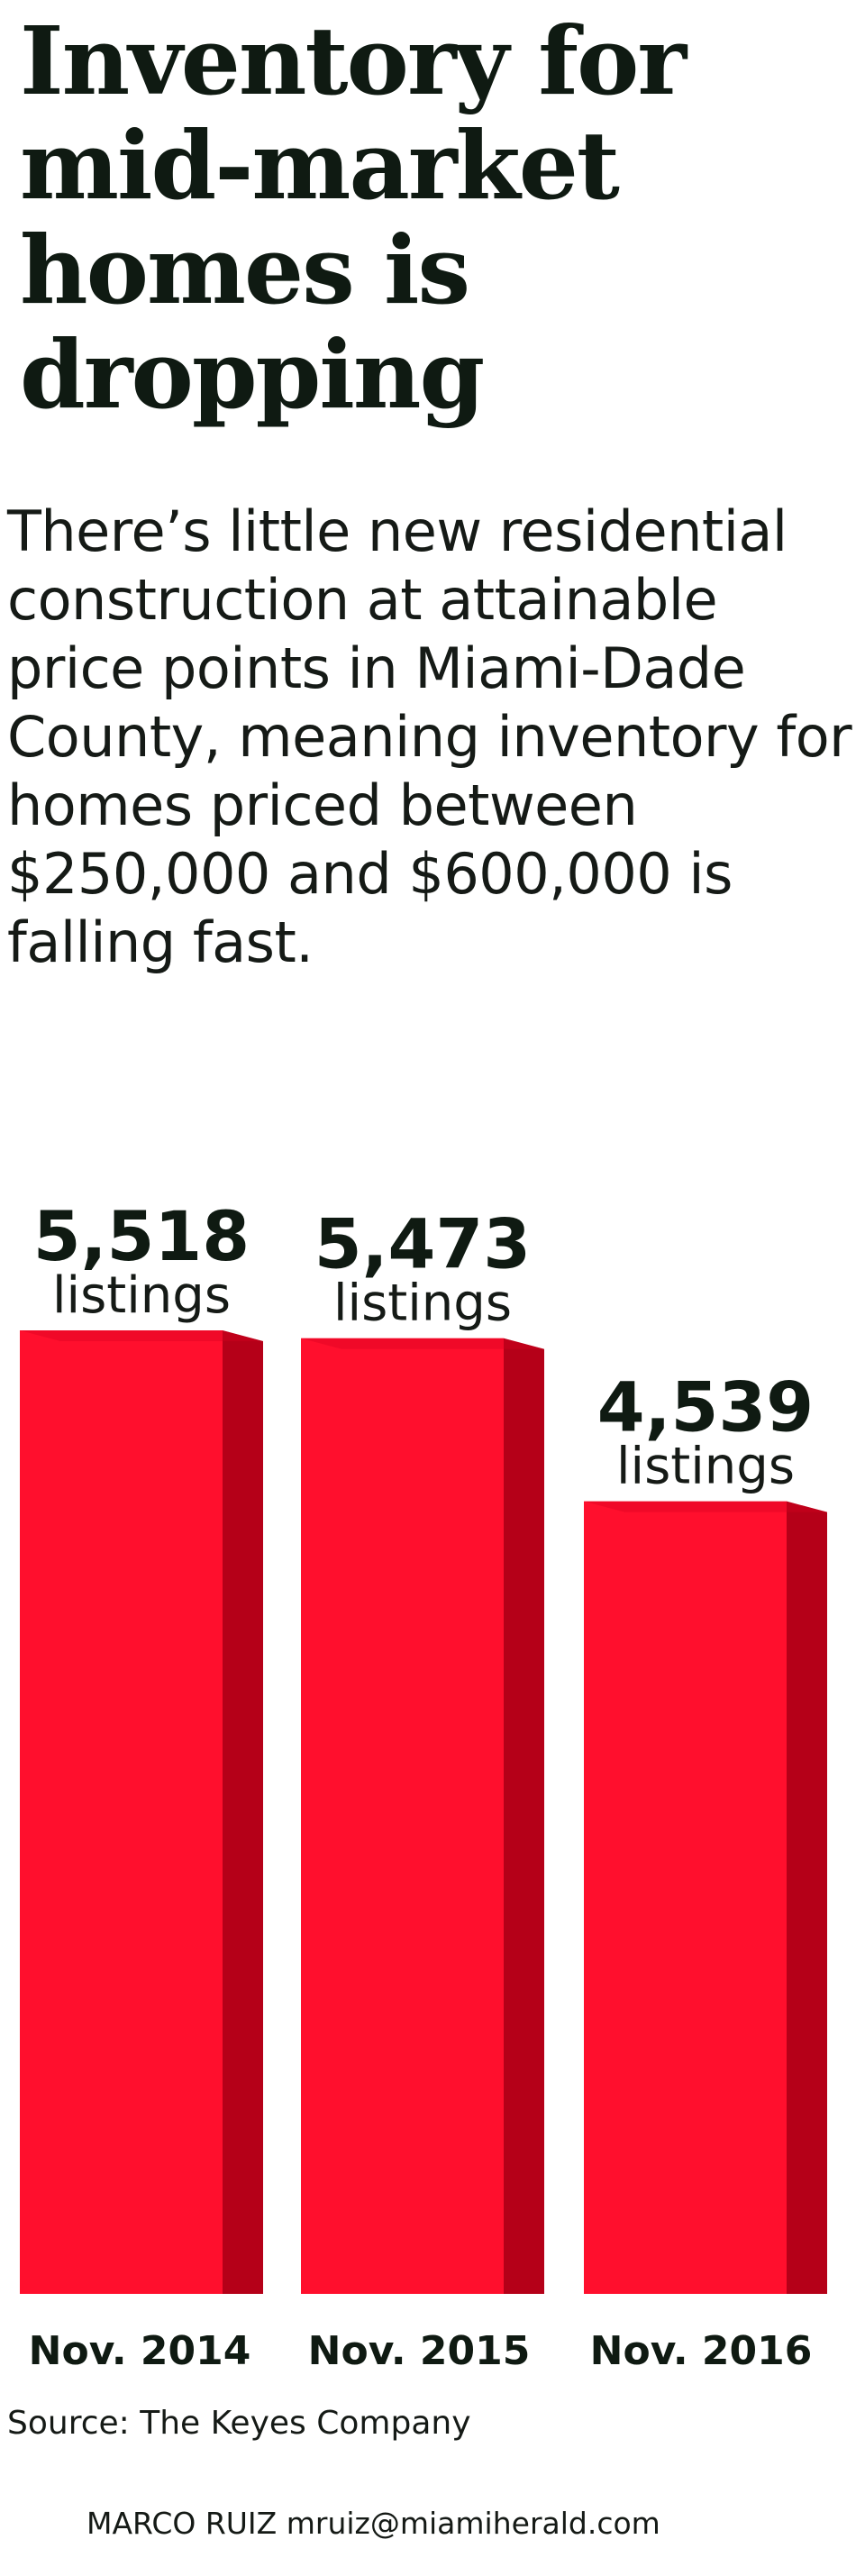 This screenshot has width=865, height=2576. I want to click on unit-label-3: listings, so click(705, 1467).